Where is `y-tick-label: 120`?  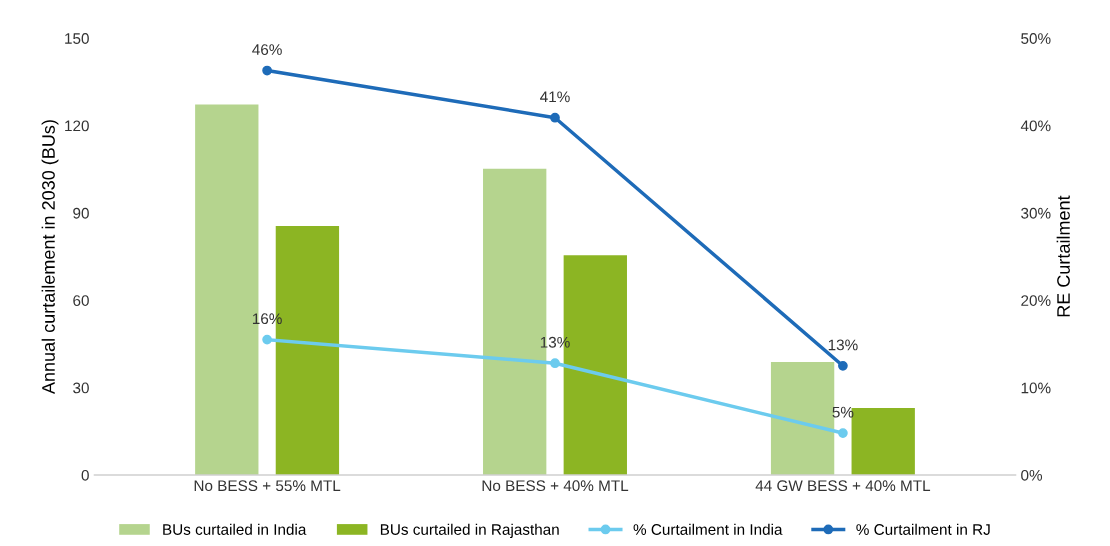 y-tick-label: 120 is located at coordinates (77, 126).